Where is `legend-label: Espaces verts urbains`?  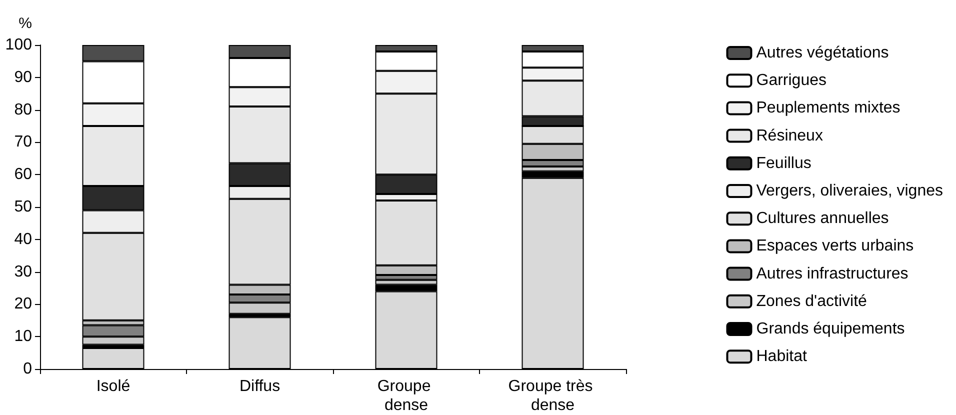 legend-label: Espaces verts urbains is located at coordinates (835, 246).